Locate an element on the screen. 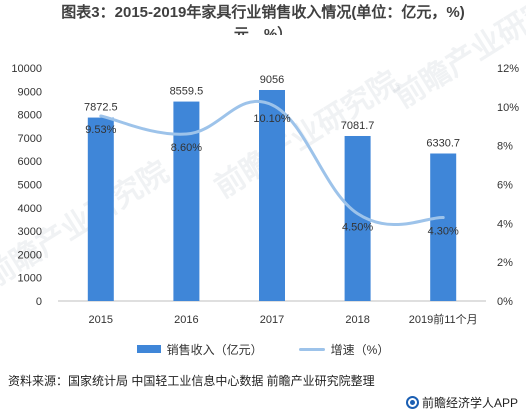 The image size is (526, 412). y-left-tick-label: 3000 is located at coordinates (30, 232).